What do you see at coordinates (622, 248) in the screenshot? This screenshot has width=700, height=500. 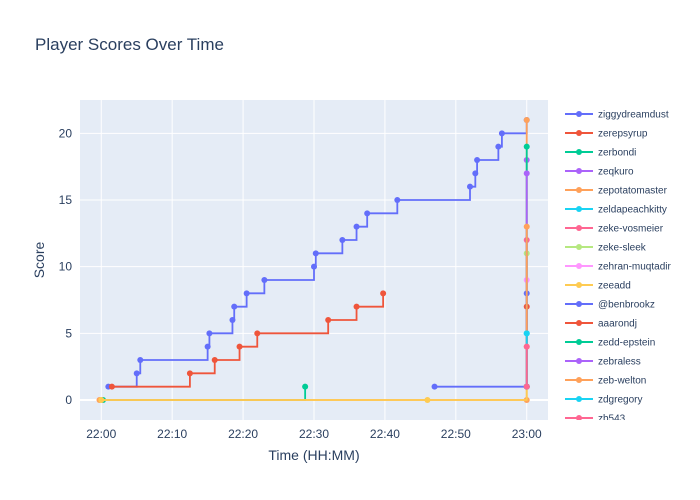 I see `legend-label: zeke-sleek` at bounding box center [622, 248].